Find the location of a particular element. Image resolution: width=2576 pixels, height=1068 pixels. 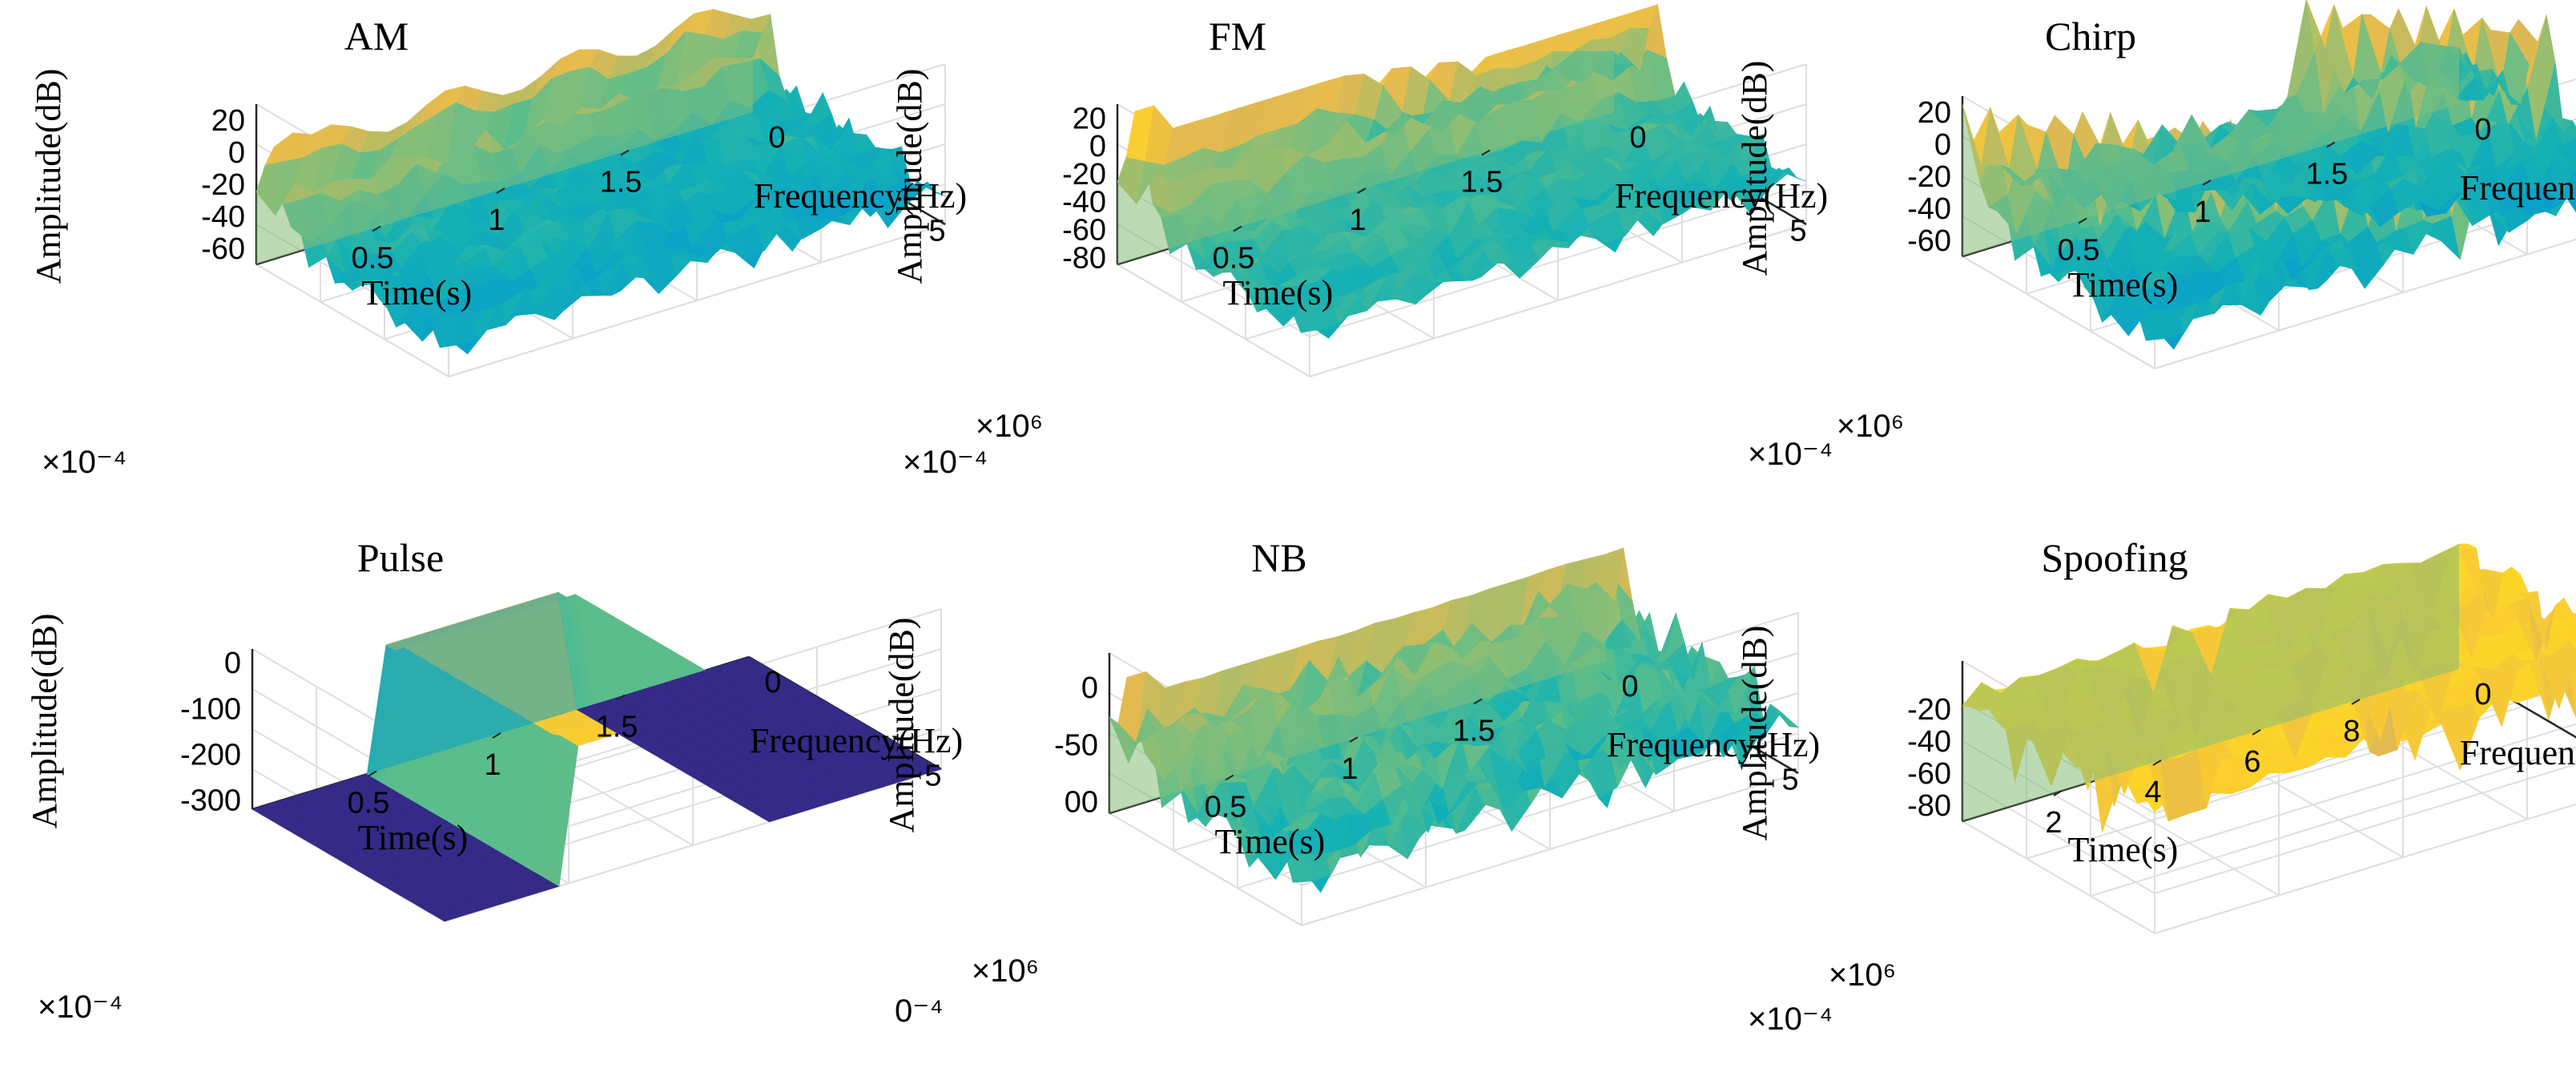

surface-fm is located at coordinates (1462, 171).